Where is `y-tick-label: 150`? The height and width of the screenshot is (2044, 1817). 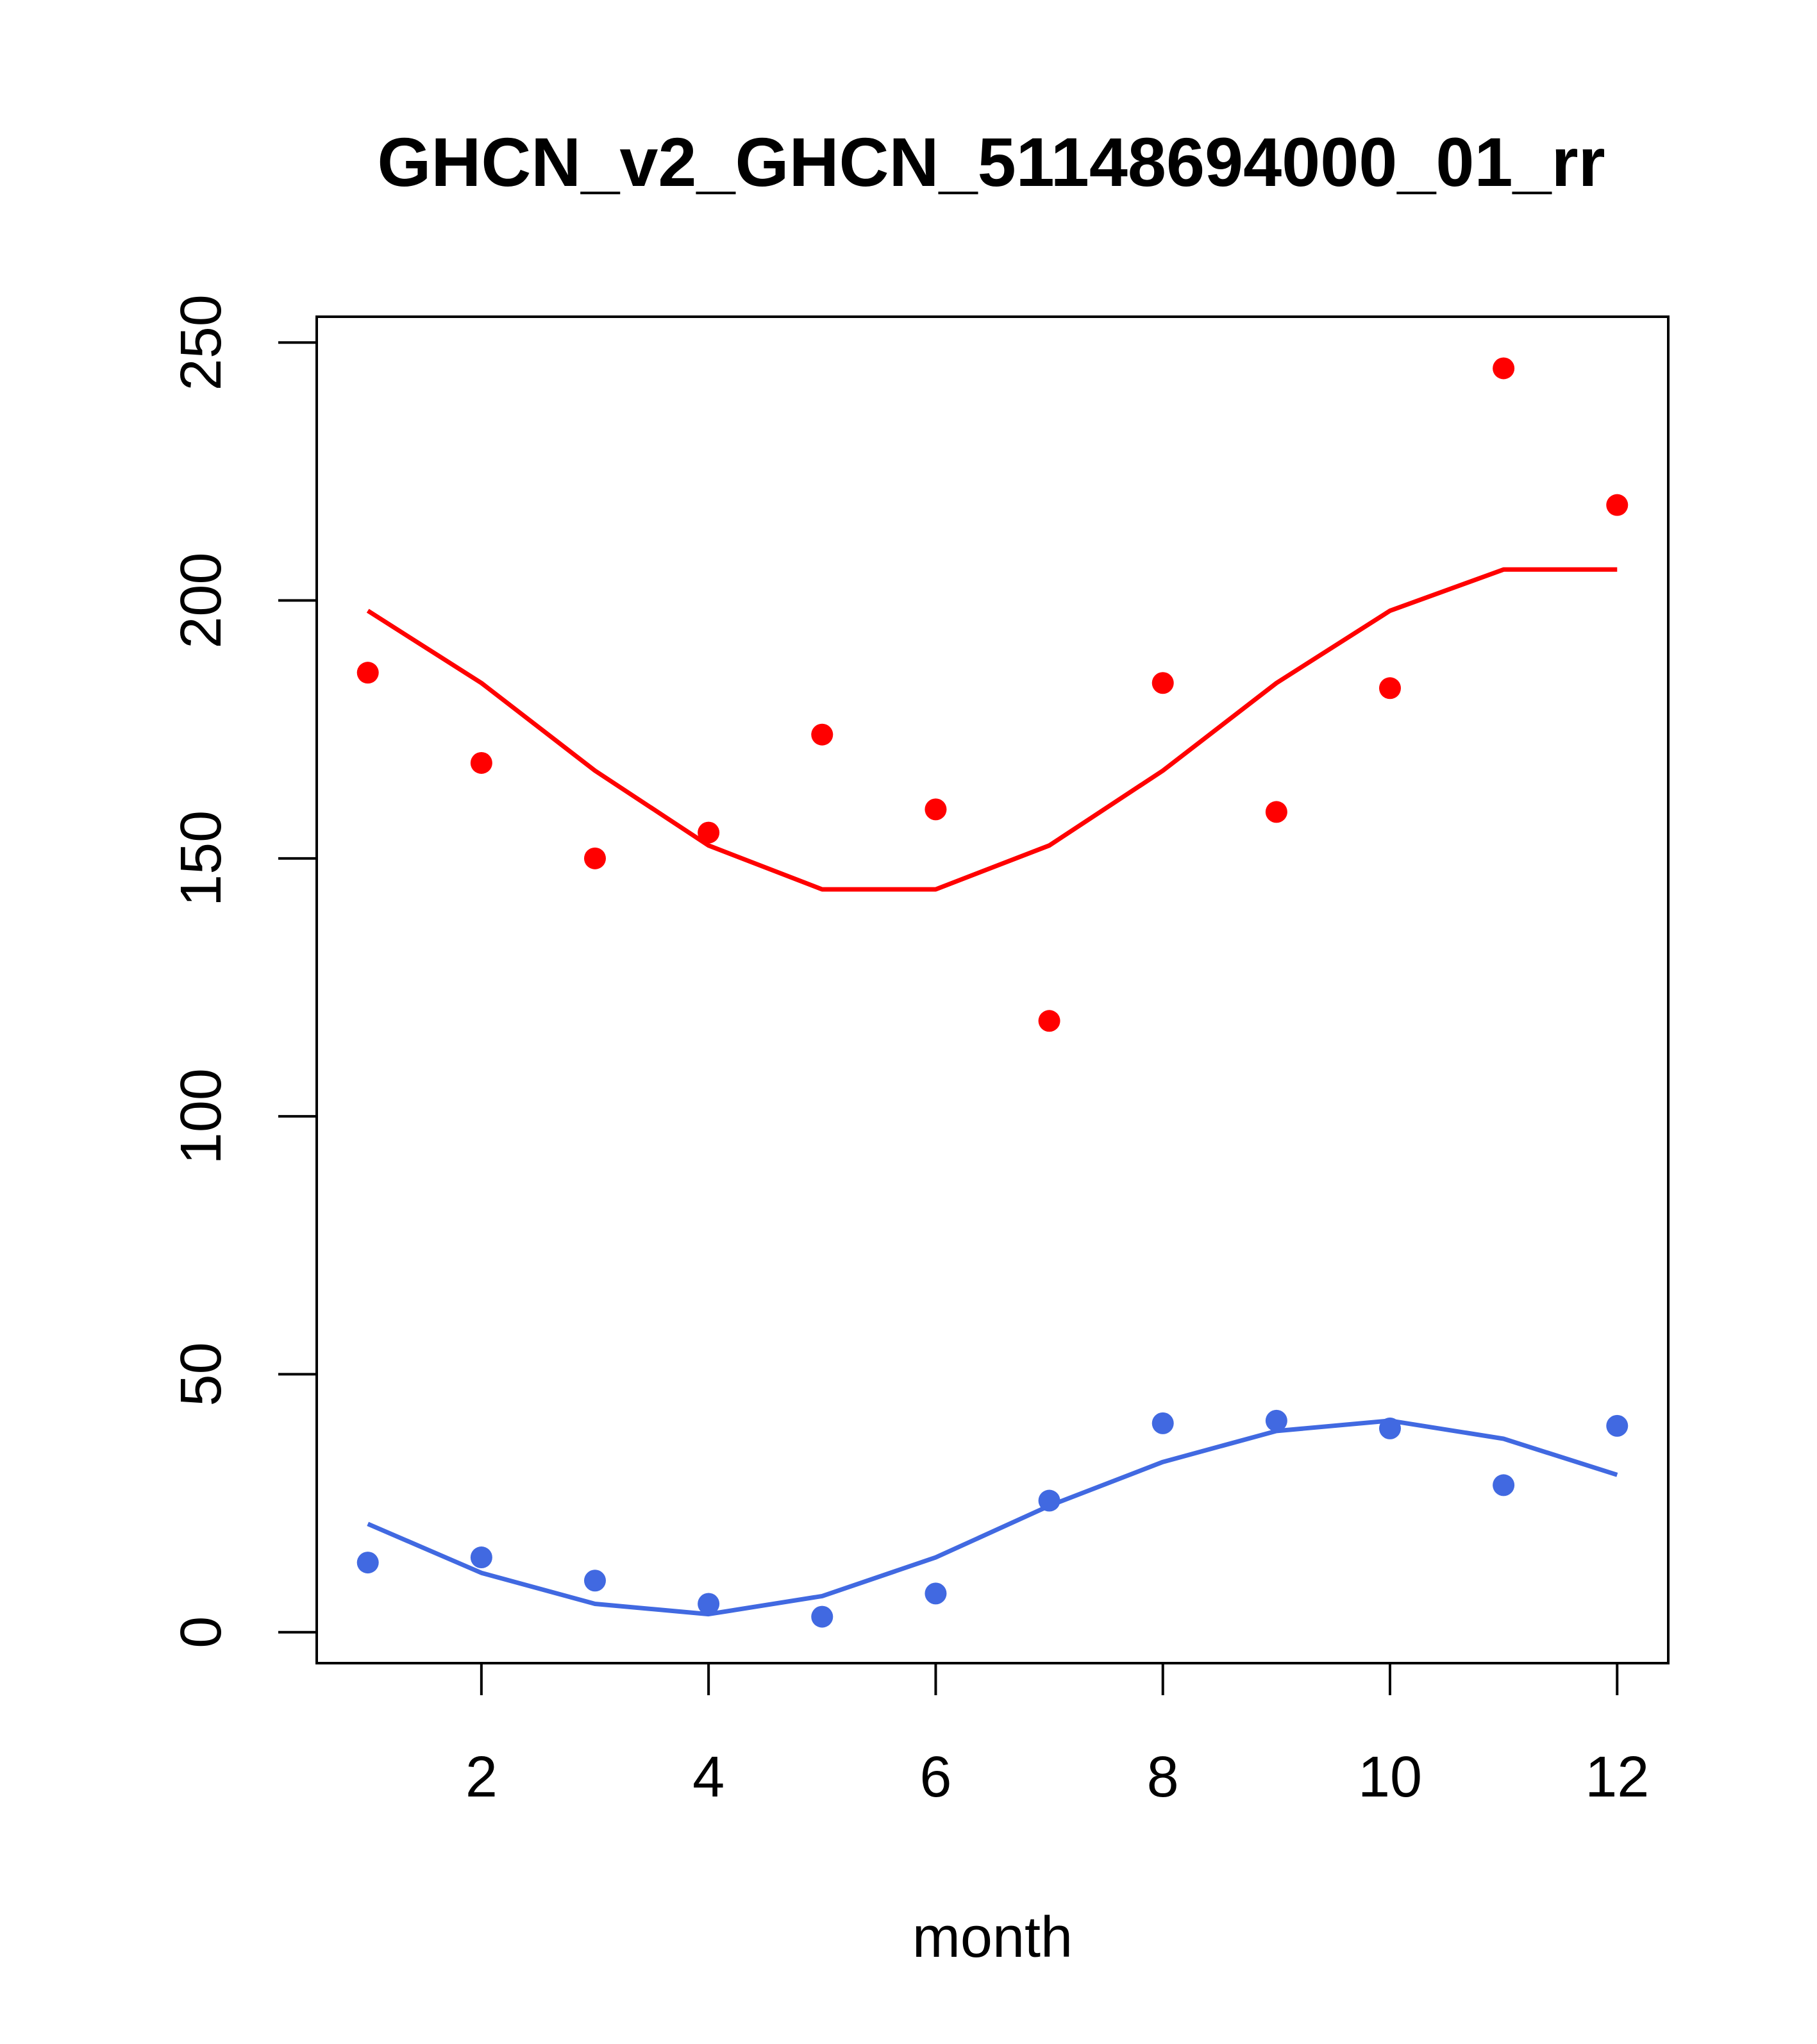 y-tick-label: 150 is located at coordinates (201, 859).